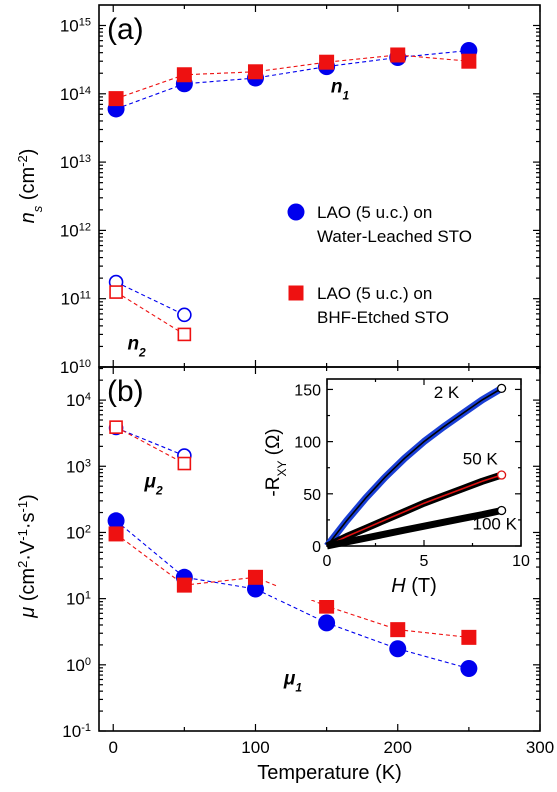 This screenshot has width=557, height=792. I want to click on inset-x-tick-label: 10, so click(521, 561).